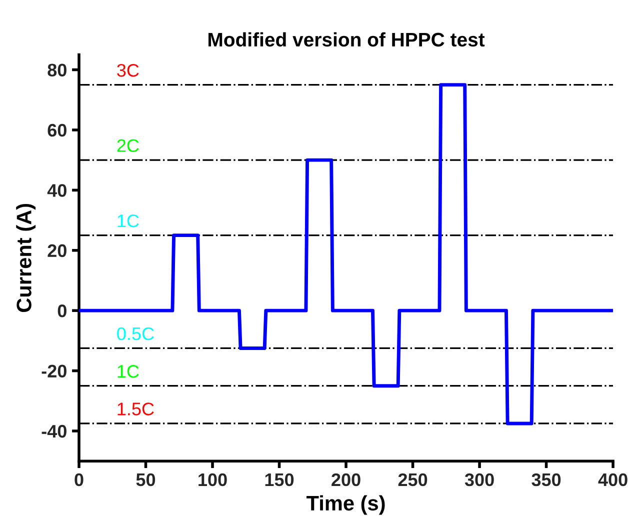  What do you see at coordinates (128, 70) in the screenshot?
I see `ref-line-label: 3C` at bounding box center [128, 70].